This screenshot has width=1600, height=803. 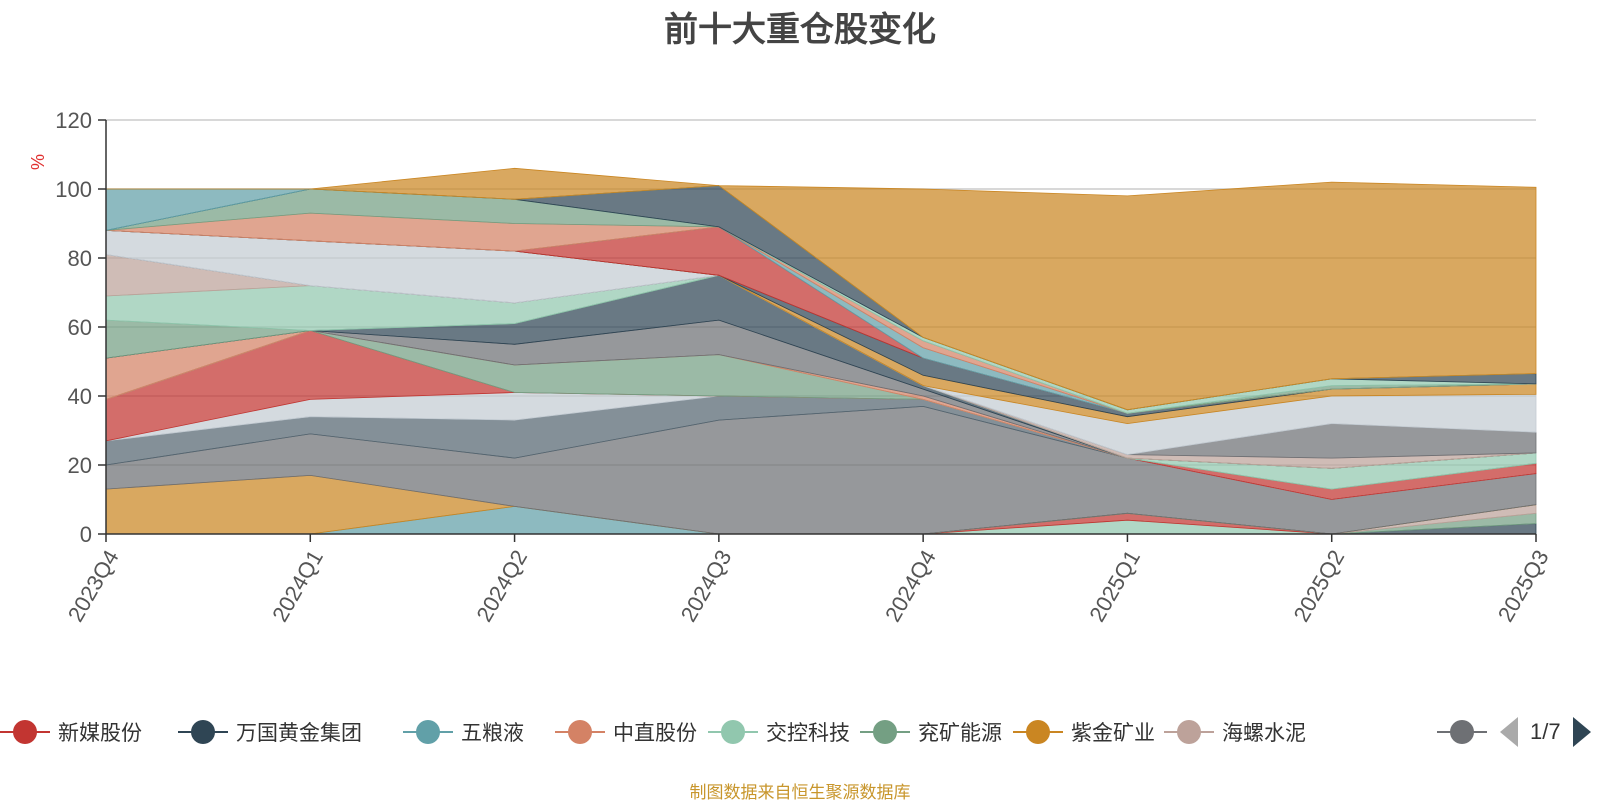 I want to click on legend-item: 中直股份, so click(x=626, y=732).